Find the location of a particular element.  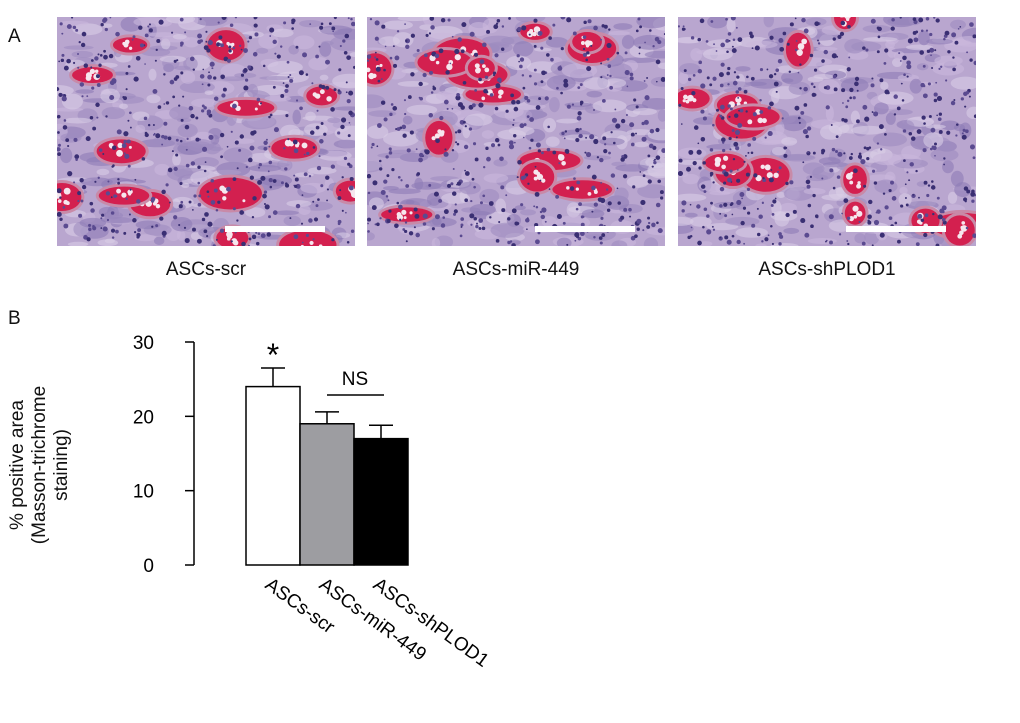

caption-ascs-shplod1: ASCs-shPLOD1 is located at coordinates (827, 269).